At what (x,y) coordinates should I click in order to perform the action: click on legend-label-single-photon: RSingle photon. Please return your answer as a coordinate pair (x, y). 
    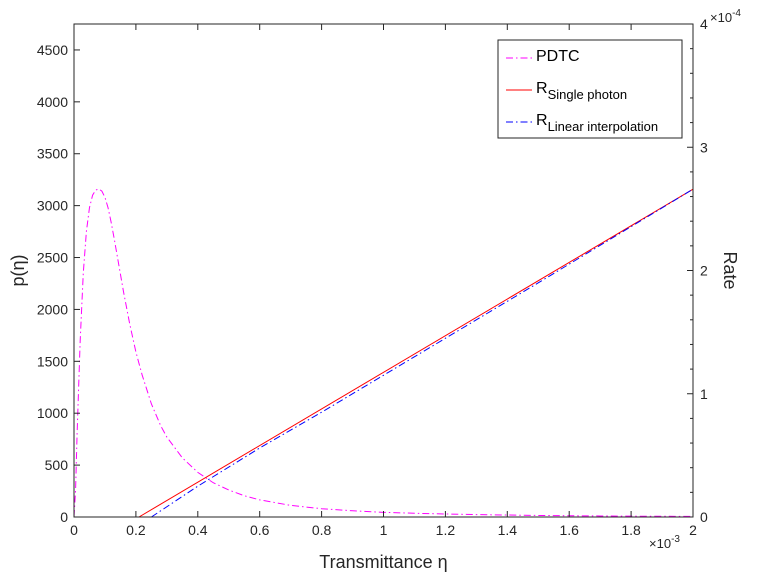
    Looking at the image, I should click on (581, 91).